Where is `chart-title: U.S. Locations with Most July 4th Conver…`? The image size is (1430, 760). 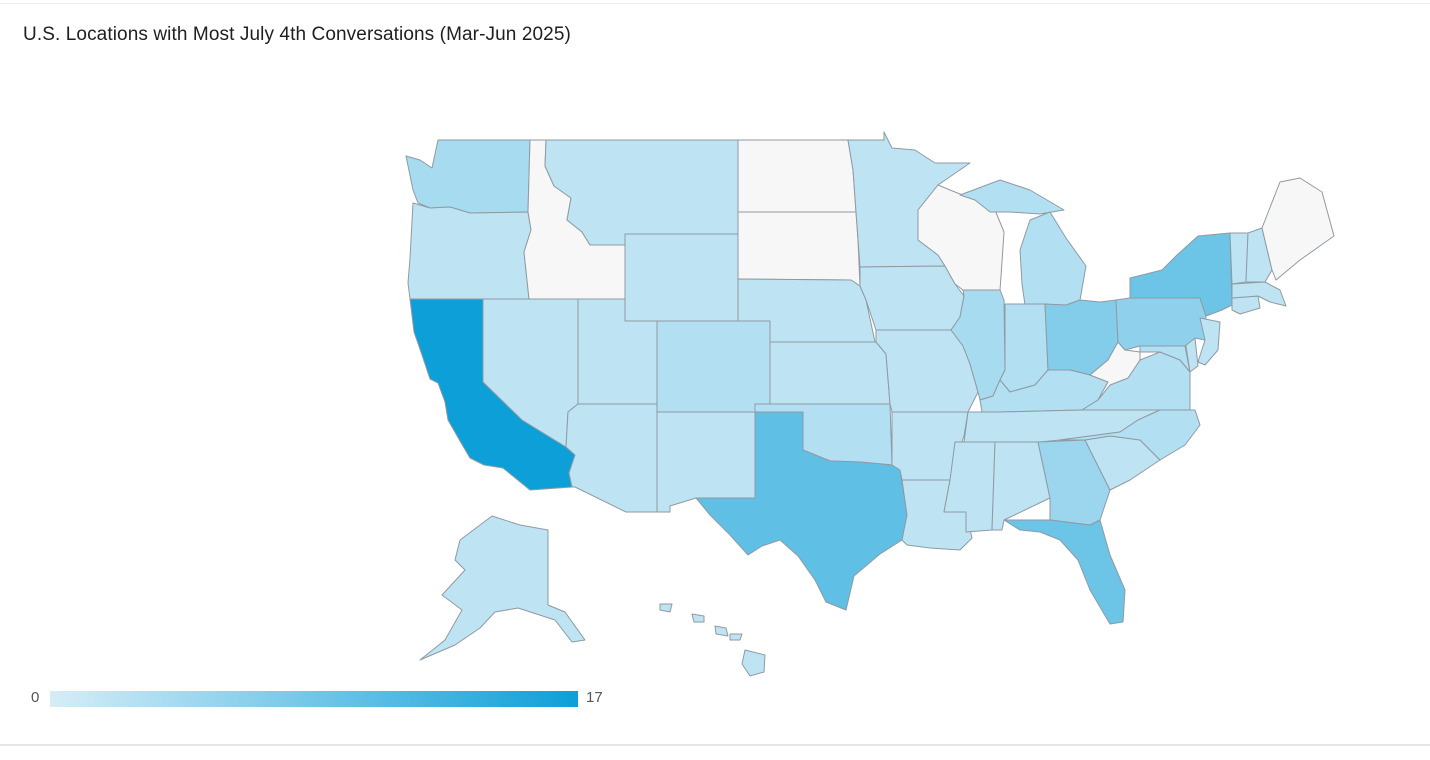
chart-title: U.S. Locations with Most July 4th Conver… is located at coordinates (297, 34).